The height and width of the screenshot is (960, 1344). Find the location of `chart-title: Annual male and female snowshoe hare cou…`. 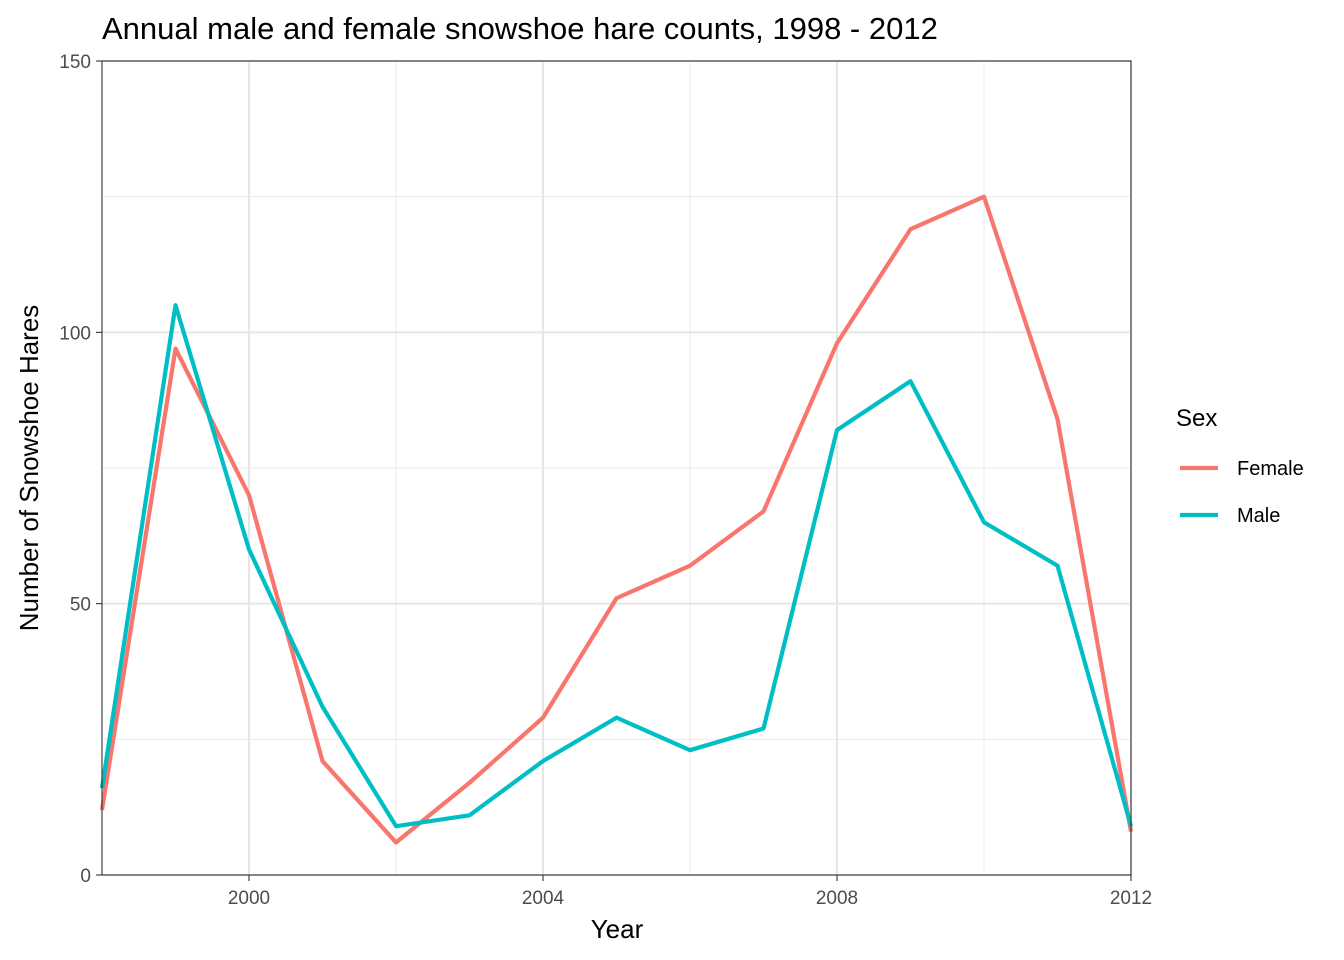

chart-title: Annual male and female snowshoe hare cou… is located at coordinates (520, 28).